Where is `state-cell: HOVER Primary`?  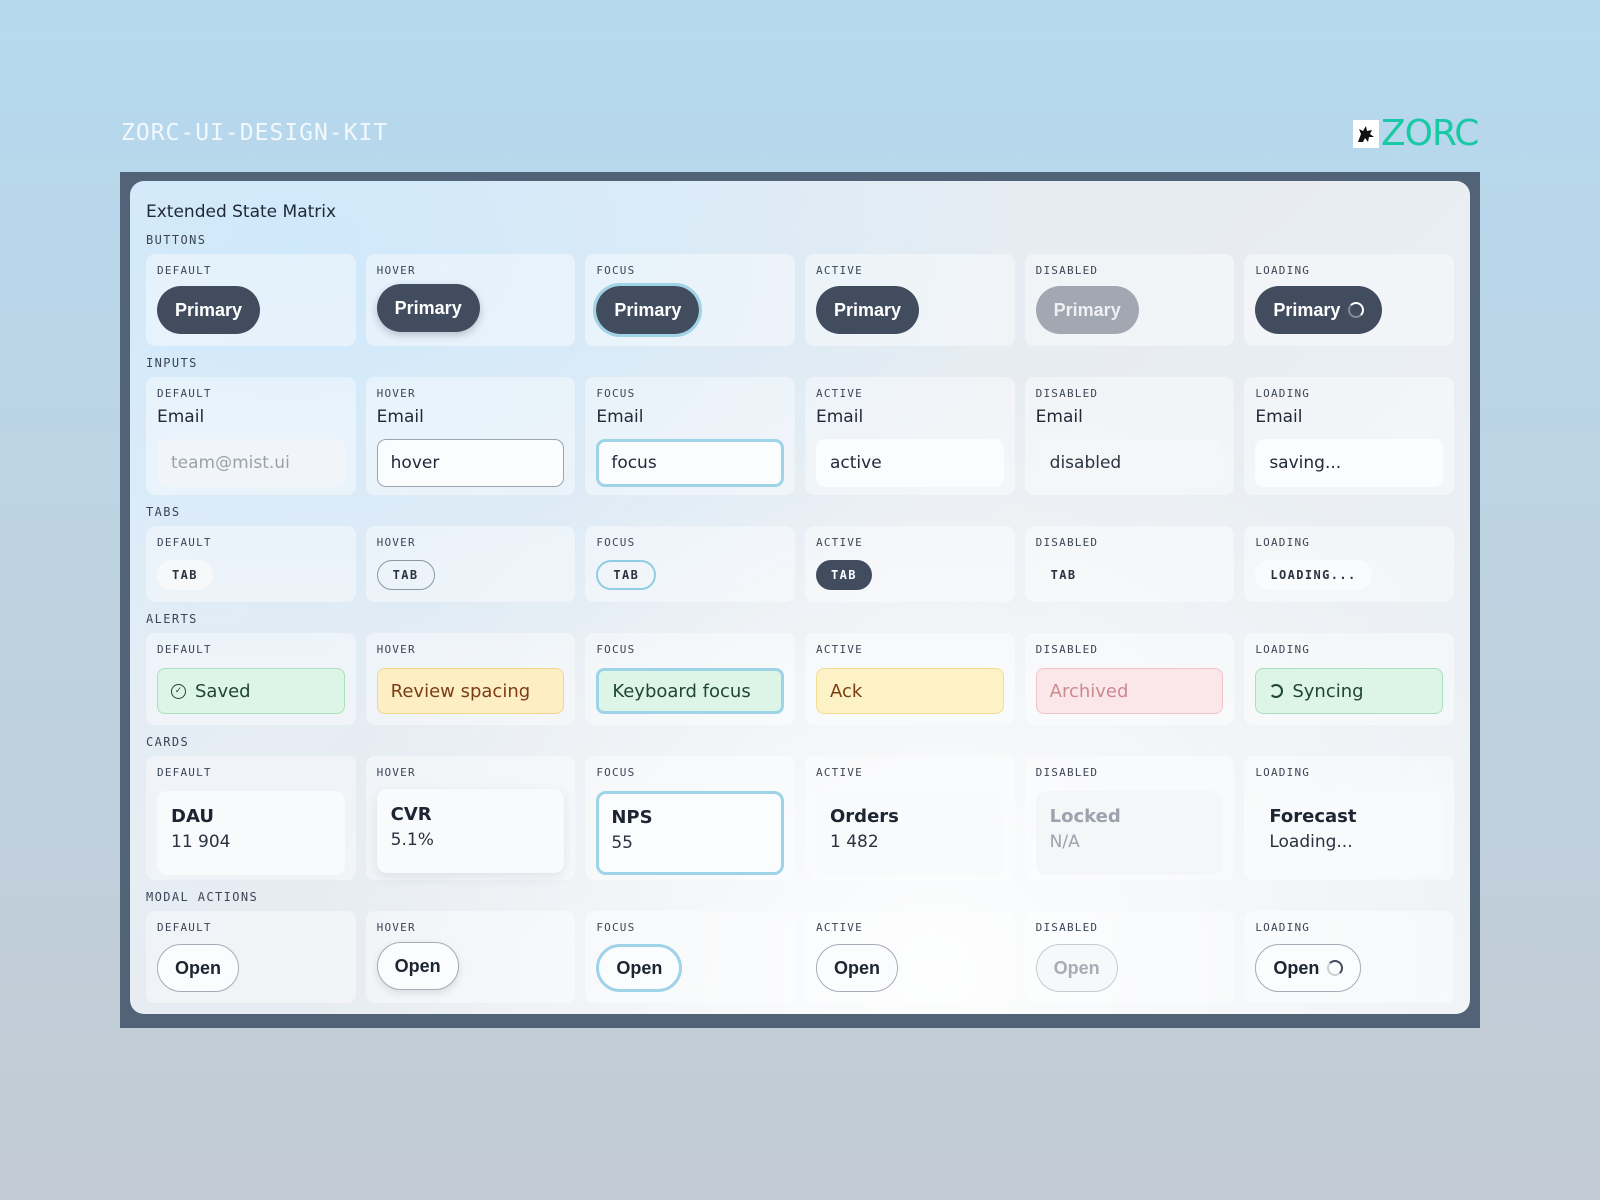
state-cell: HOVER Primary is located at coordinates (470, 300).